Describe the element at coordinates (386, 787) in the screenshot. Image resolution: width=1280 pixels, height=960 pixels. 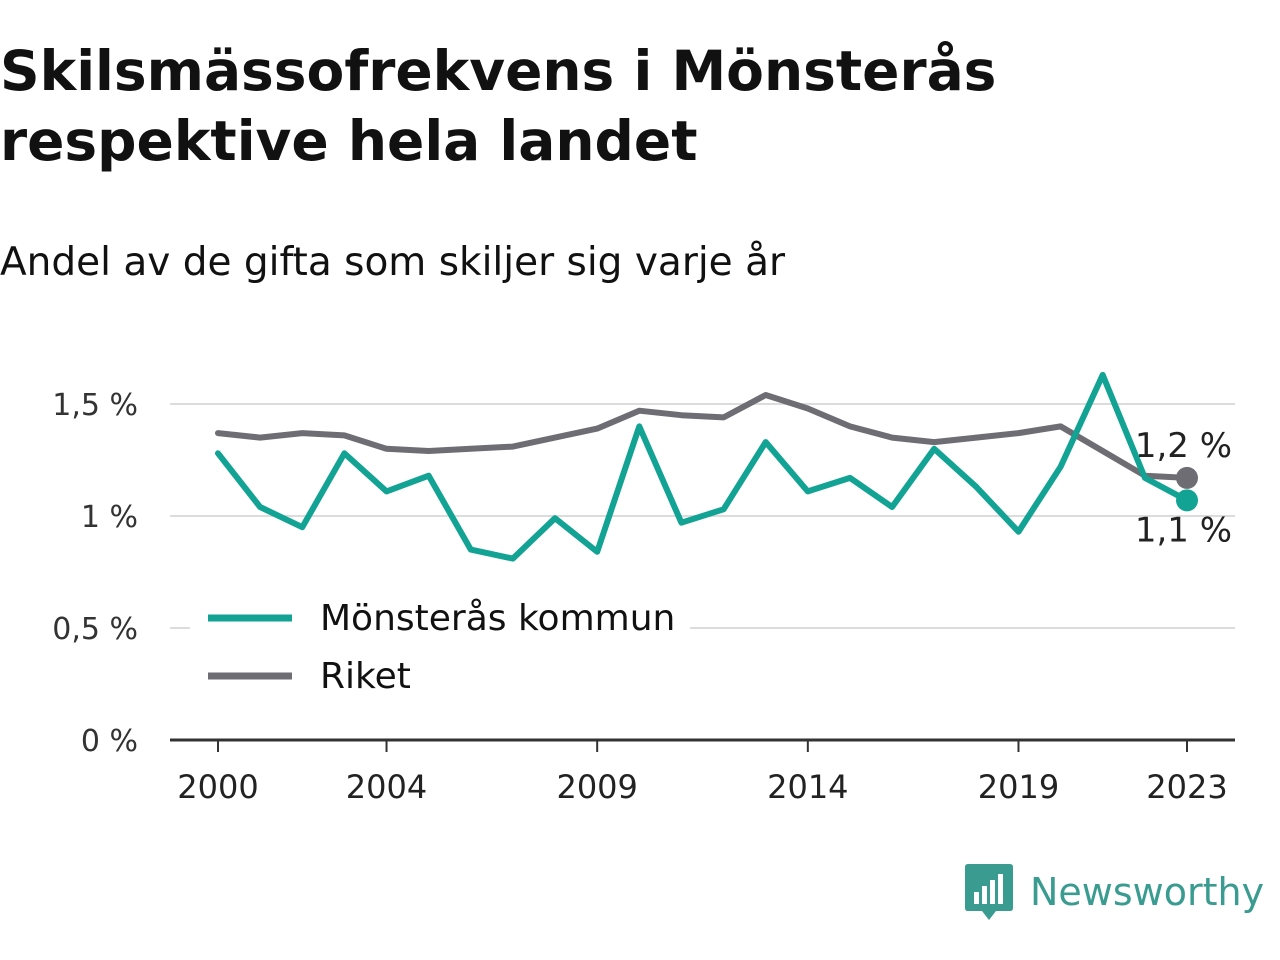
I see `x-tick-label: 2004` at that location.